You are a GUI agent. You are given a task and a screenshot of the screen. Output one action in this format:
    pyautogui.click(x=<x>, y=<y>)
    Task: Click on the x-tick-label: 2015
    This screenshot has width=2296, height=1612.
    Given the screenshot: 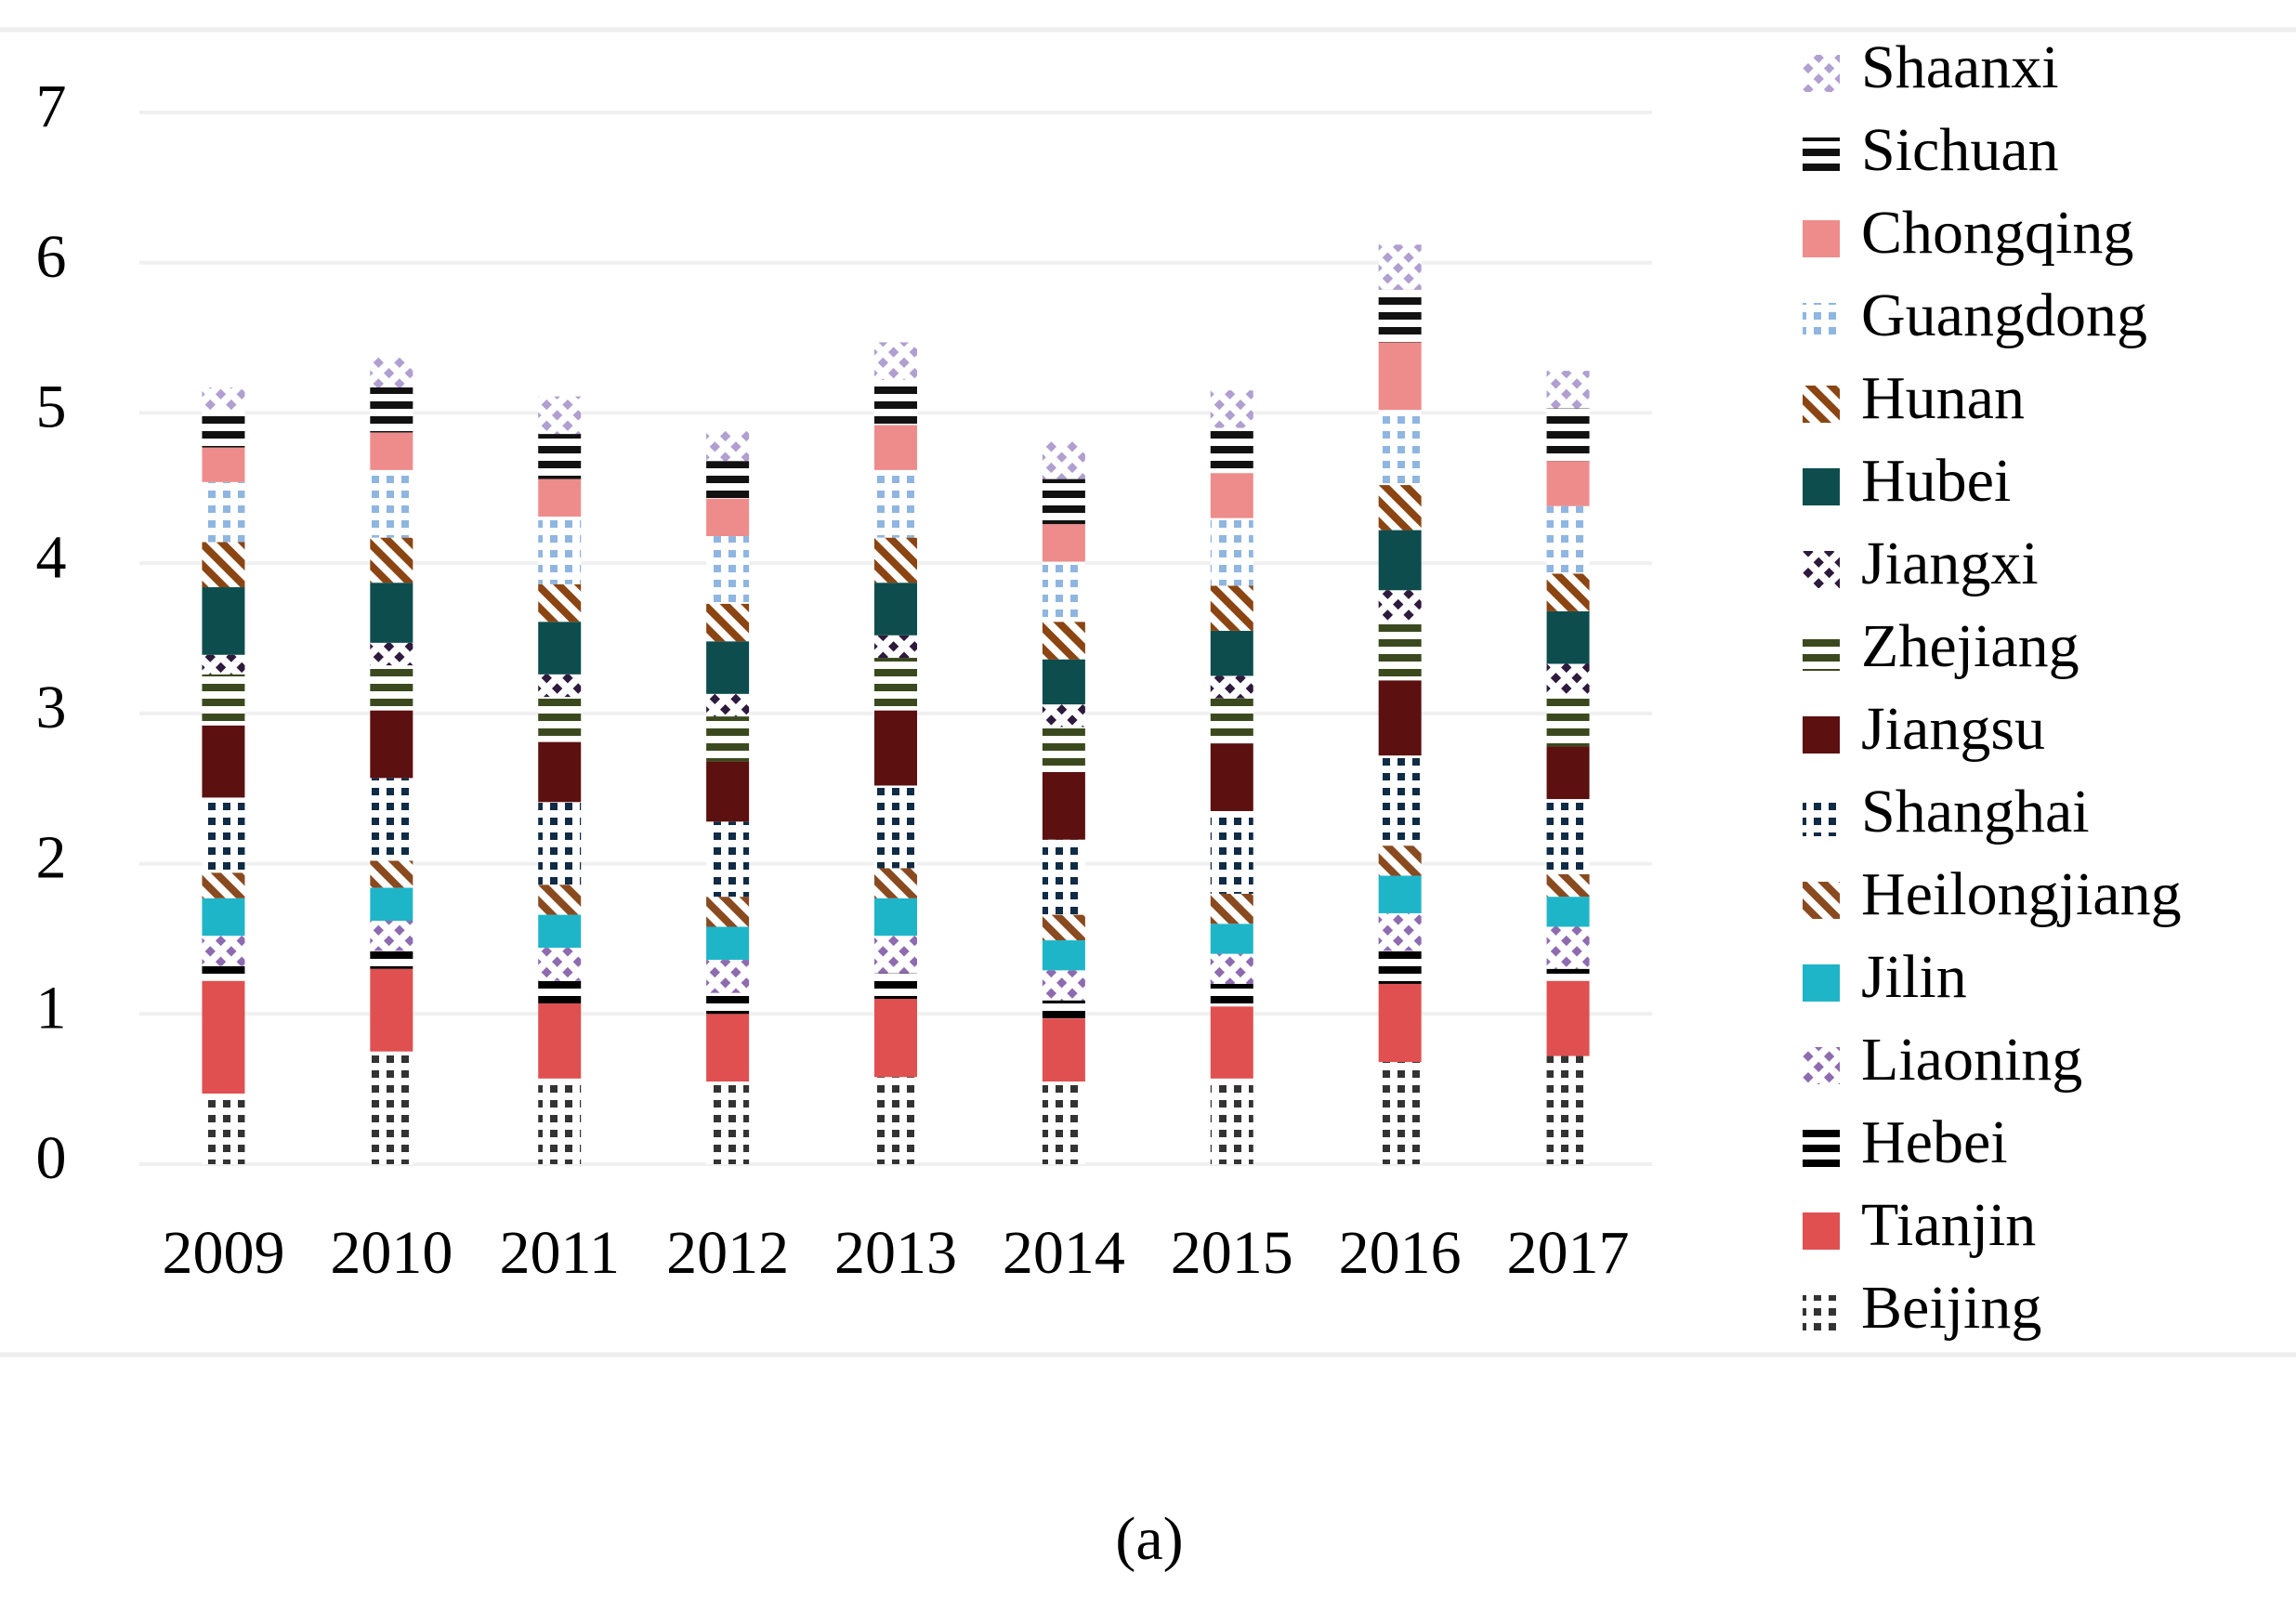 What is the action you would take?
    pyautogui.click(x=1232, y=1253)
    